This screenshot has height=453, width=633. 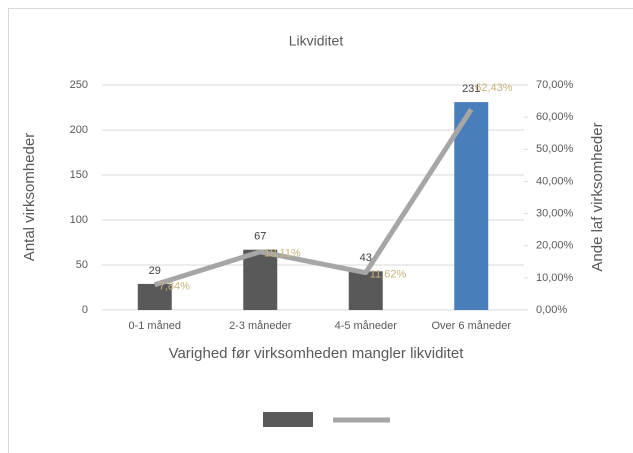 I want to click on y2-tick-label: 50,00%, so click(x=555, y=149).